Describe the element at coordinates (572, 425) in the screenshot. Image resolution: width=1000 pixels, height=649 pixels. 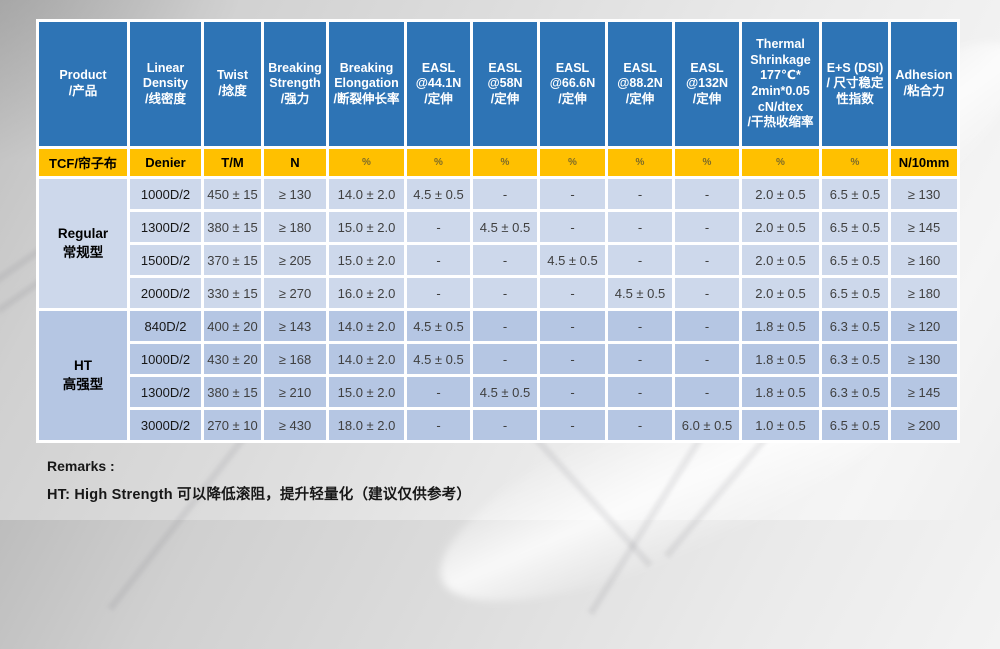
I see `cell-ht-3-easl-66-6n: -` at that location.